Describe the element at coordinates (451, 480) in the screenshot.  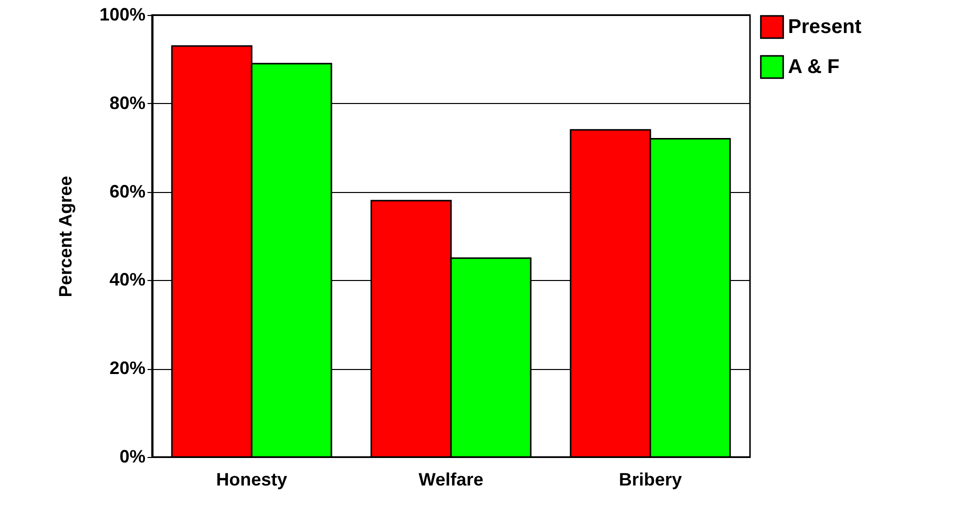
I see `x-tick-label: Welfare` at that location.